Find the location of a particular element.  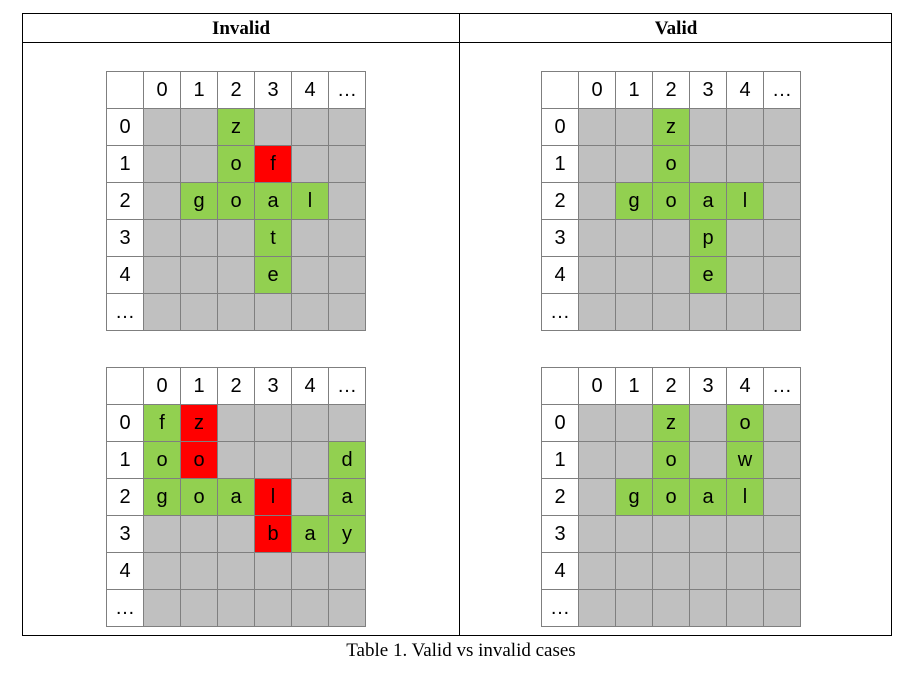

row-label: 3 is located at coordinates (560, 534).